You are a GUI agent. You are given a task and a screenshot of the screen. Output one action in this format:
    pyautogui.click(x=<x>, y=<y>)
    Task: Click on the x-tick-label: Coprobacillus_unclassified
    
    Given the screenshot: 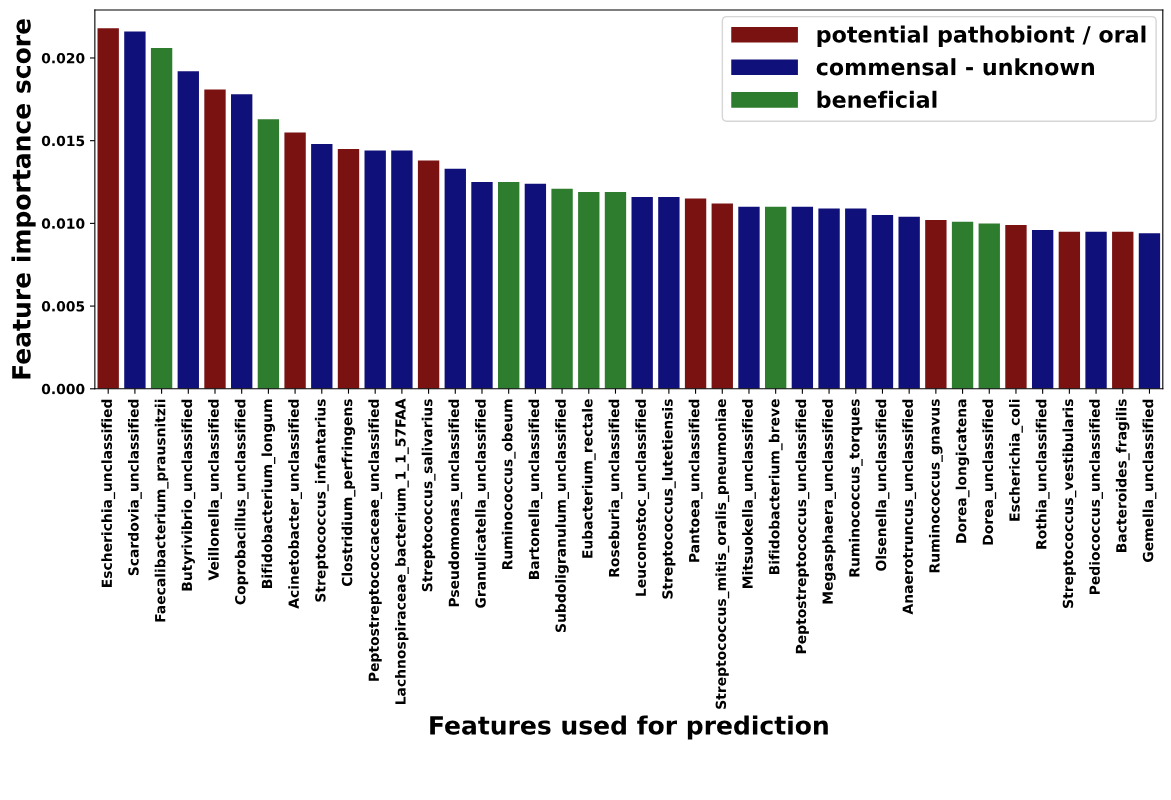 What is the action you would take?
    pyautogui.click(x=241, y=502)
    